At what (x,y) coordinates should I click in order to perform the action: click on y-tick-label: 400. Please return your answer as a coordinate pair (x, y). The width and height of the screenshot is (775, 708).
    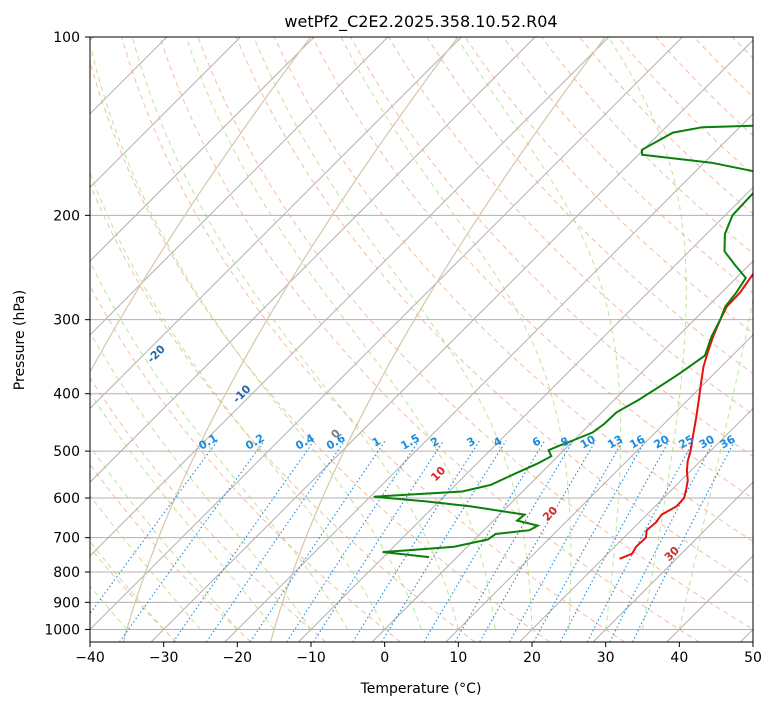
    Looking at the image, I should click on (66, 395).